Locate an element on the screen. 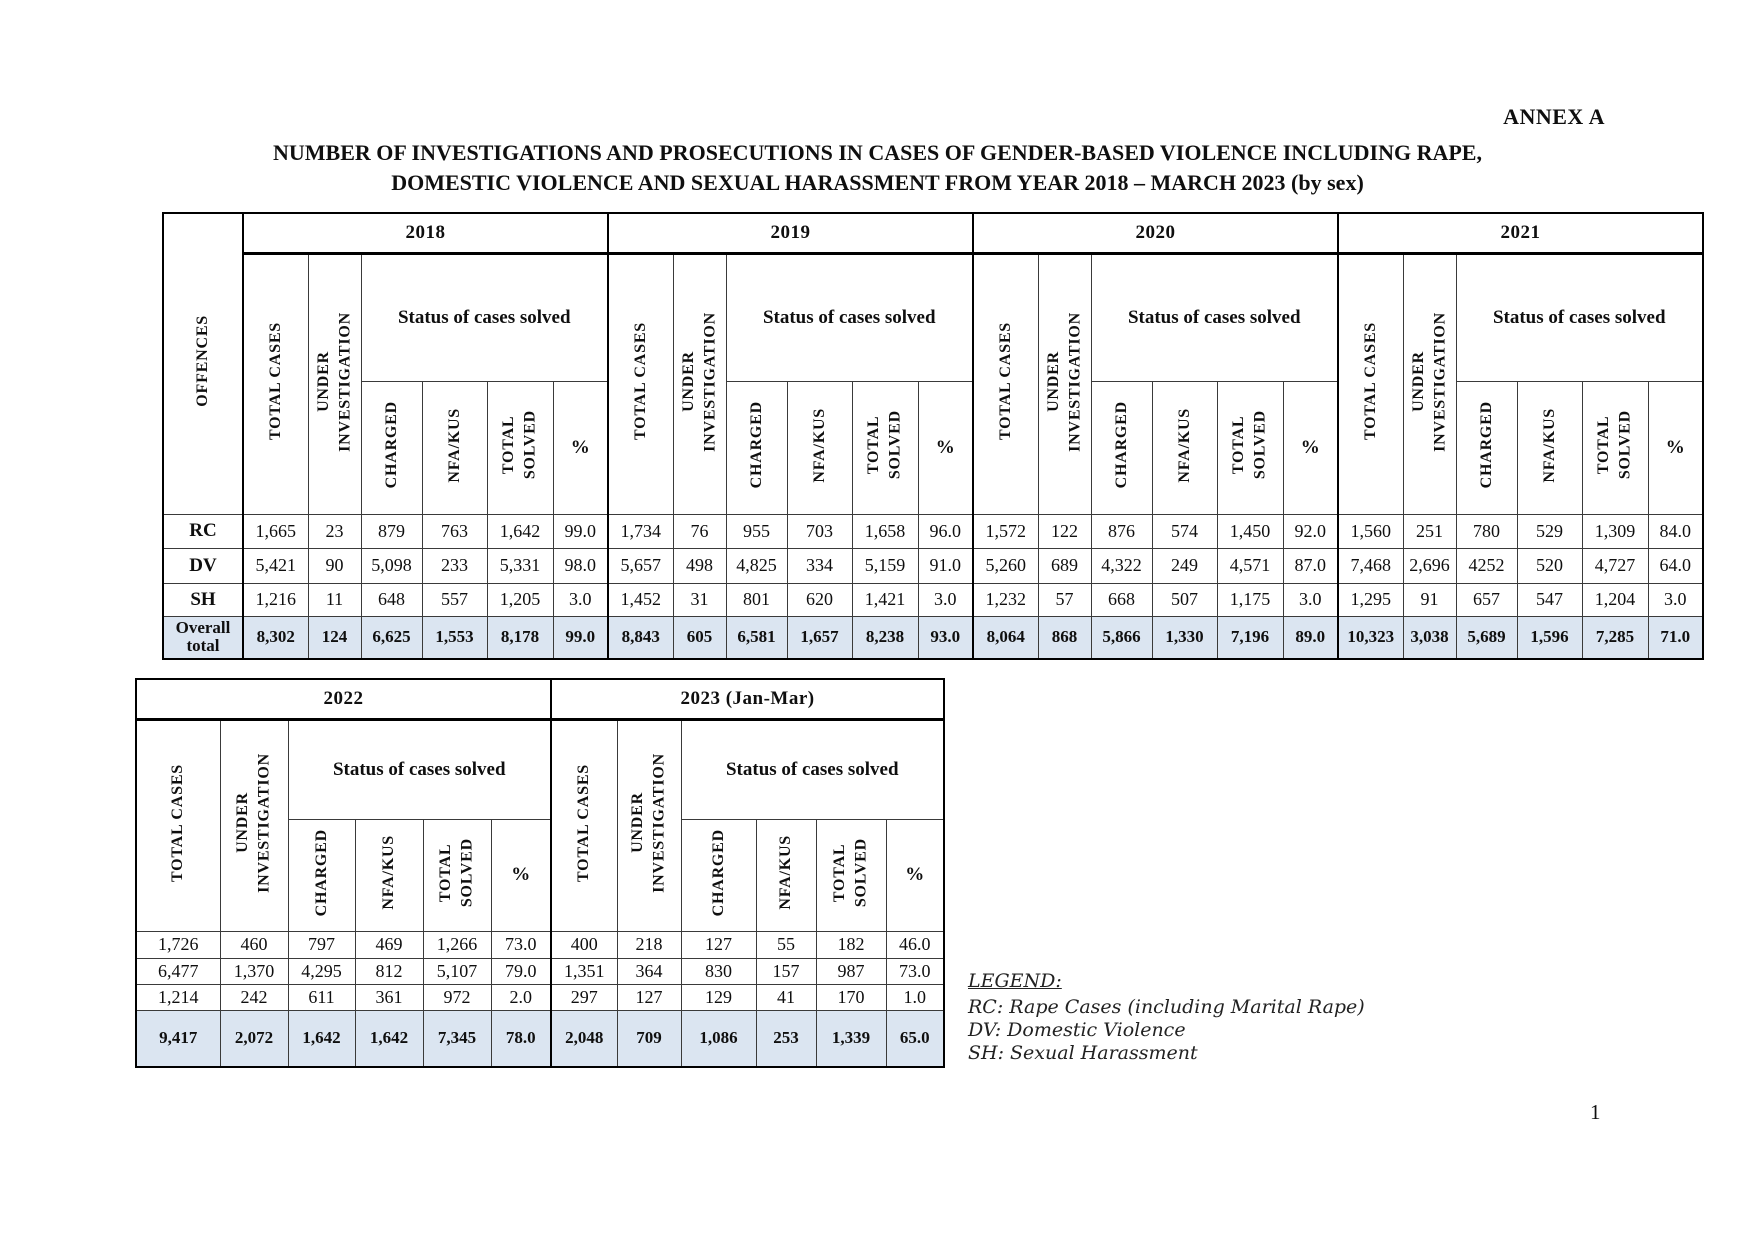 Image resolution: width=1755 pixels, height=1240 pixels. total-cell: 89.0 is located at coordinates (1310, 637).